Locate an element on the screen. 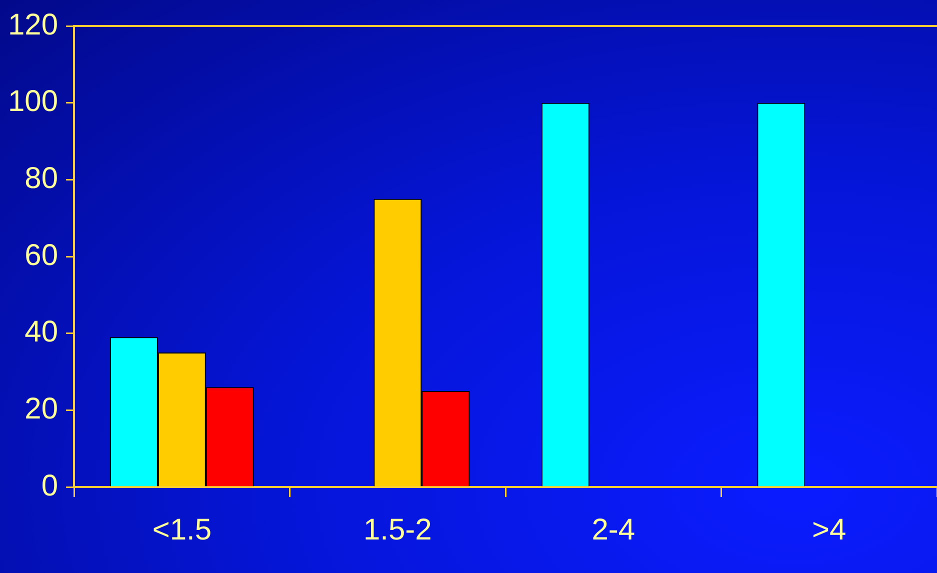 The width and height of the screenshot is (937, 573). x-tick-label: >4 is located at coordinates (829, 529).